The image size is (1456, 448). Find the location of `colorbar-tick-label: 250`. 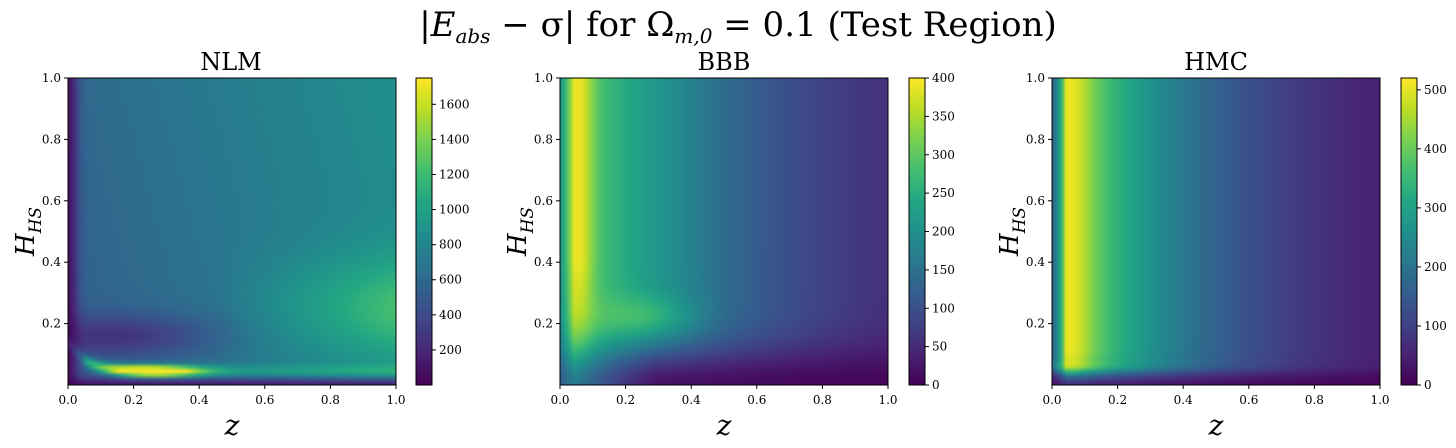

colorbar-tick-label: 250 is located at coordinates (943, 193).